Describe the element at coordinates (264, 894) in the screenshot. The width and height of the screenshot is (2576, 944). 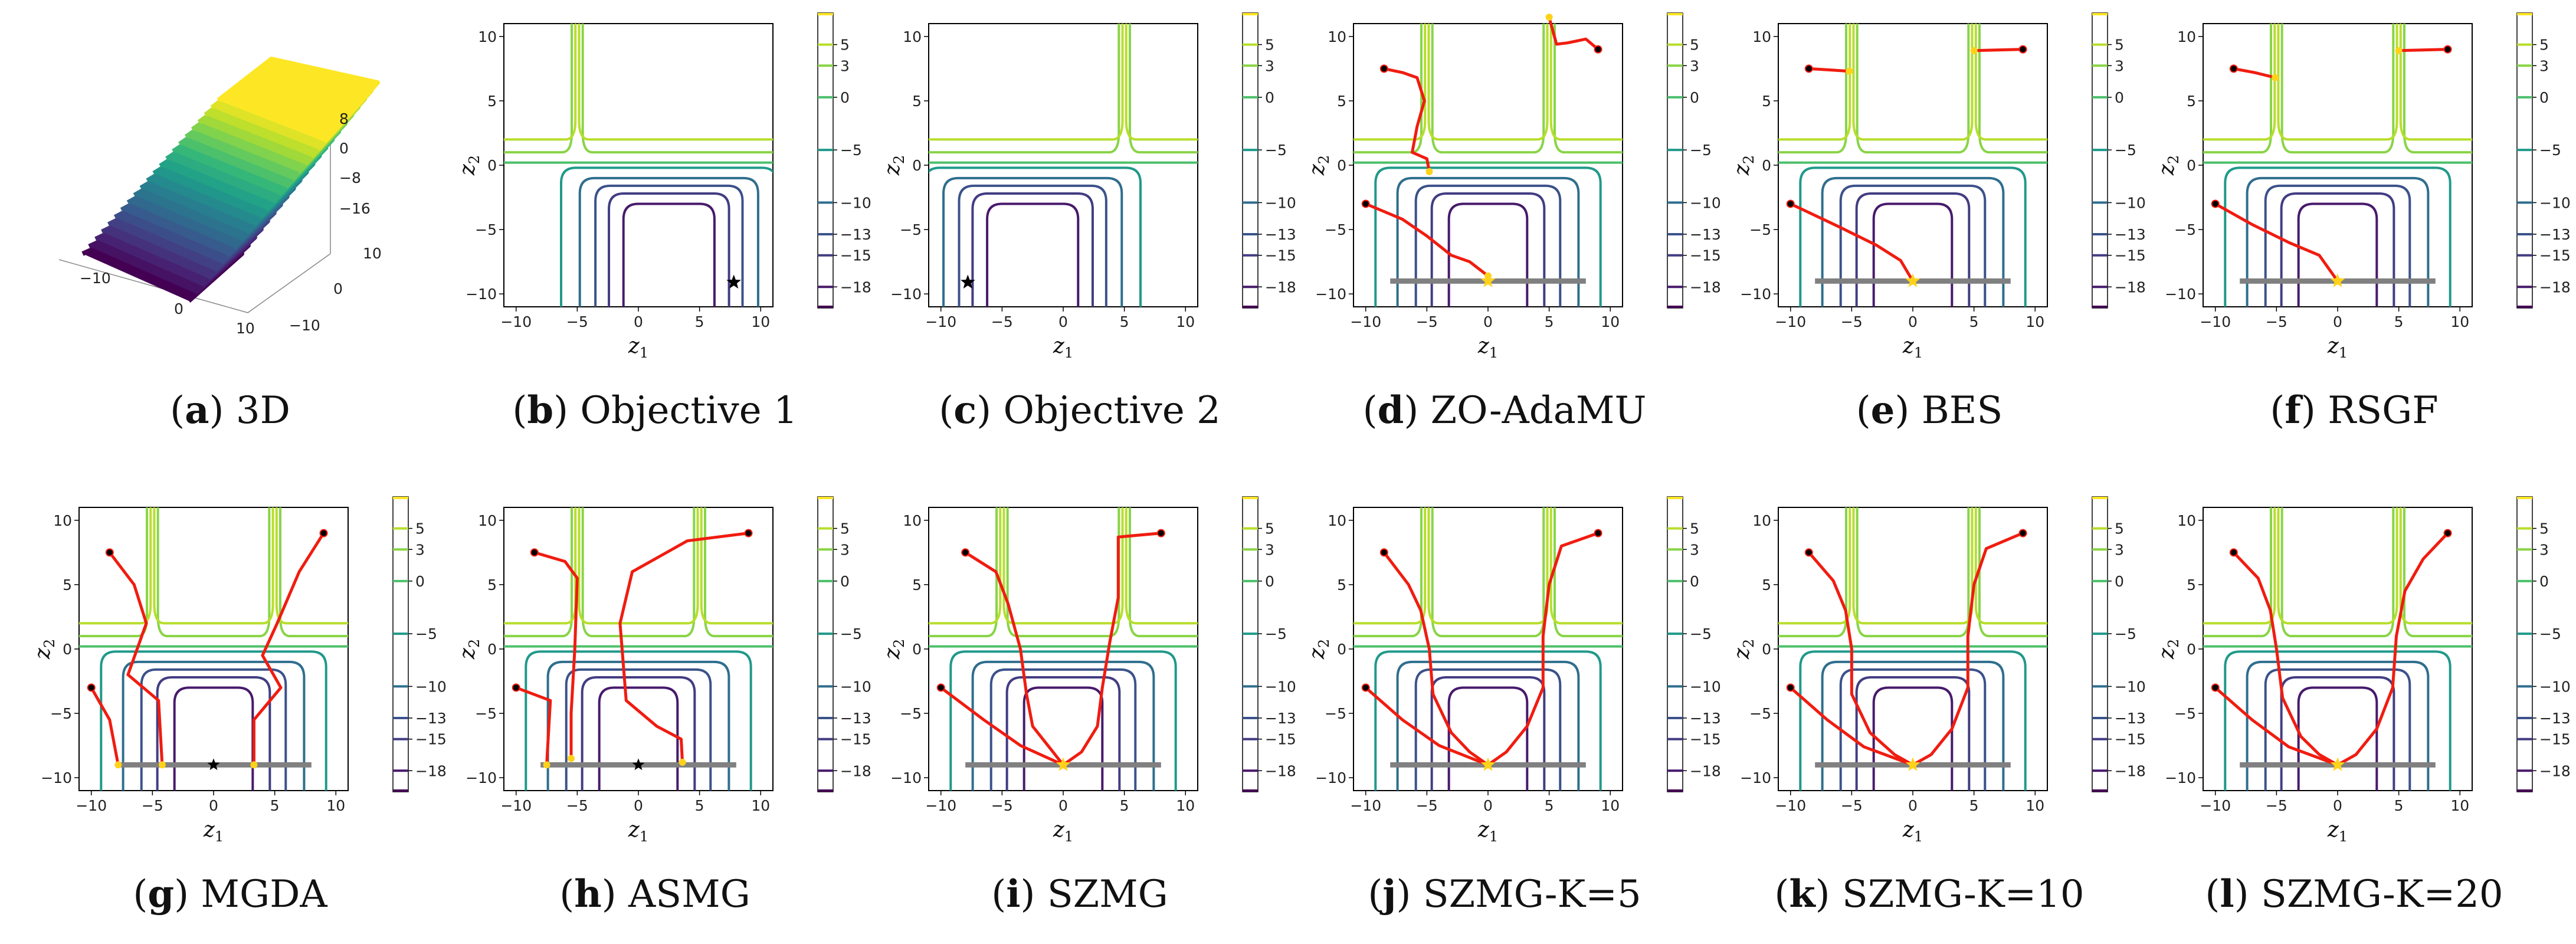
I see `caption-label: MGDA` at that location.